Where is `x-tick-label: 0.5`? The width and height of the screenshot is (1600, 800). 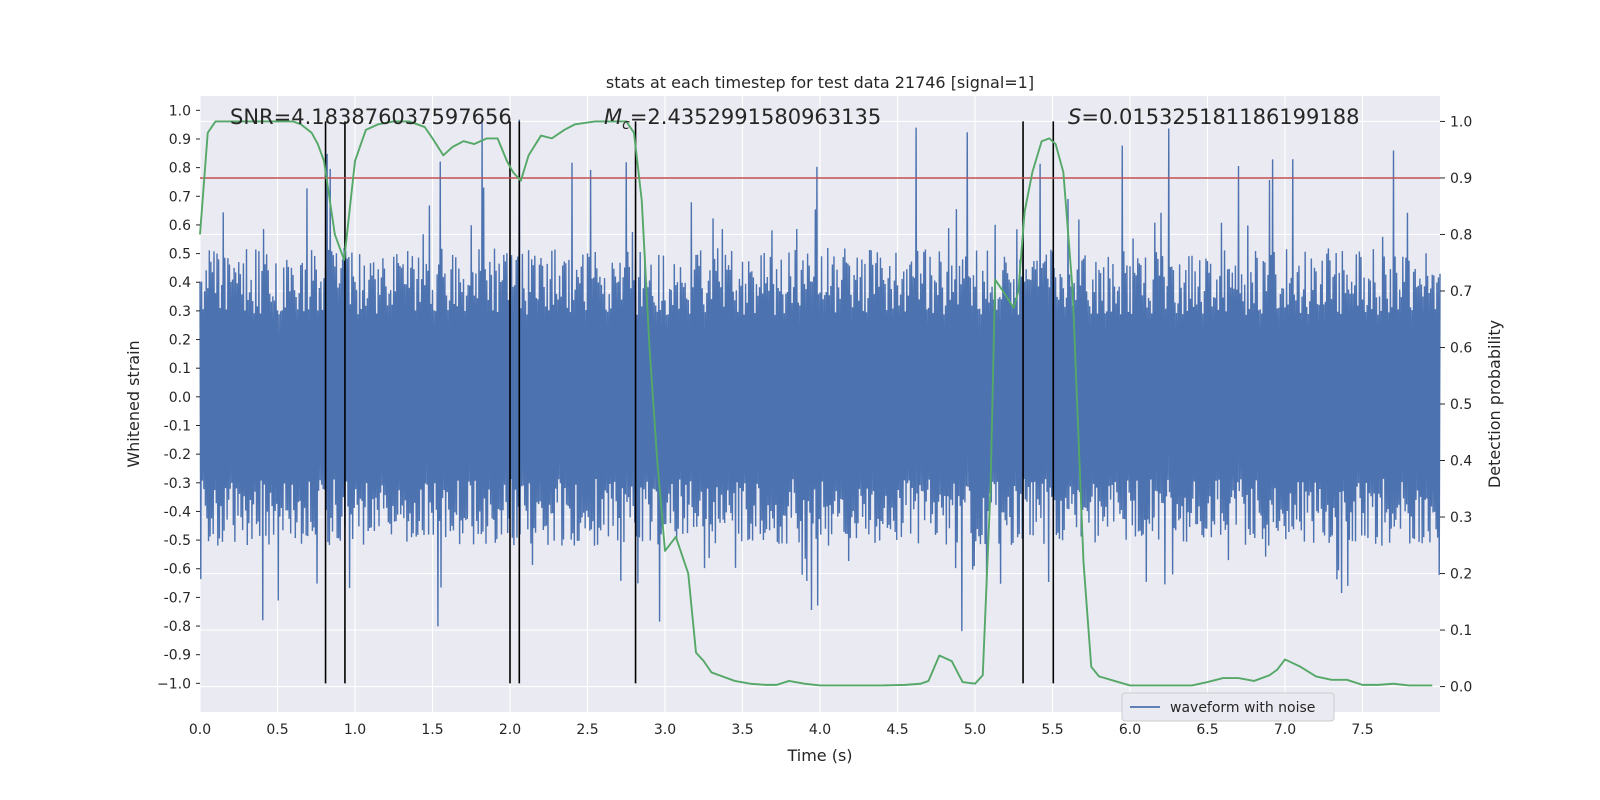 x-tick-label: 0.5 is located at coordinates (277, 730).